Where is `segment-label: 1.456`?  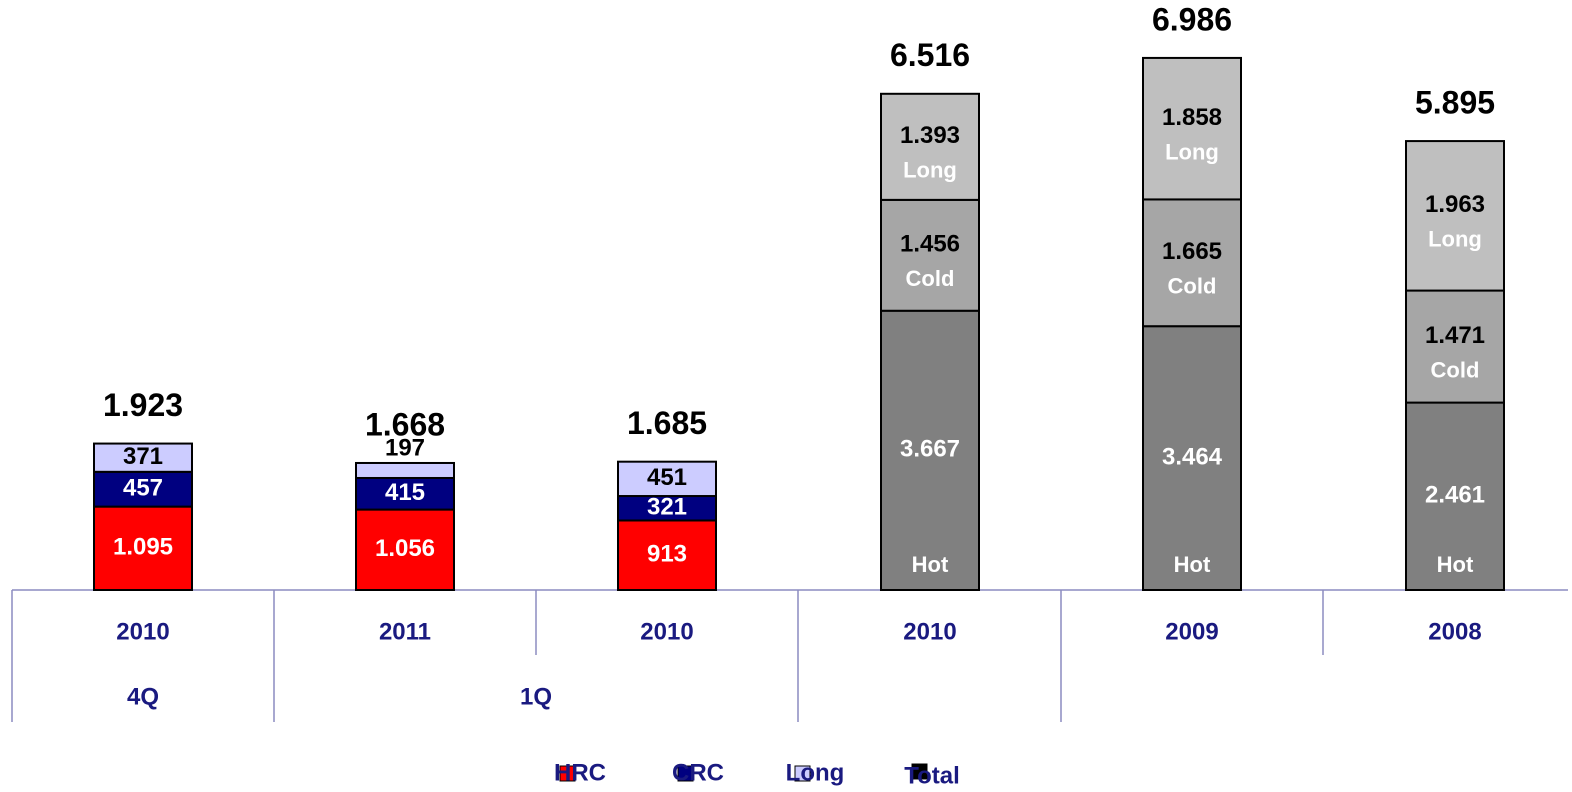 segment-label: 1.456 is located at coordinates (930, 244).